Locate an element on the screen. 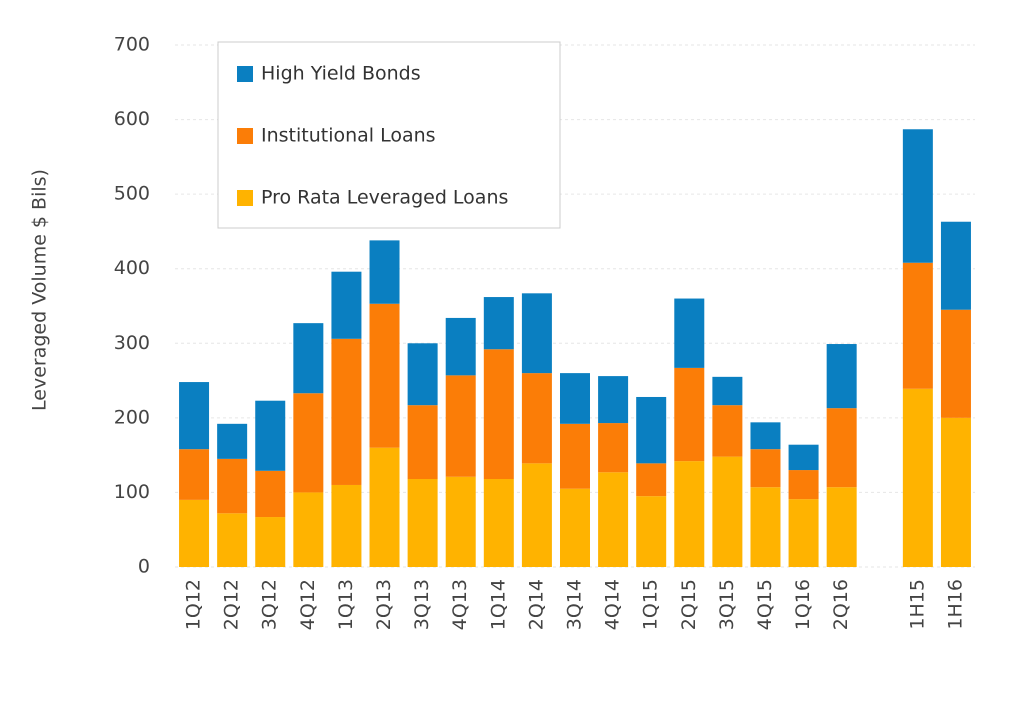 The width and height of the screenshot is (1024, 704). x-tick-label: 1Q15 is located at coordinates (651, 604).